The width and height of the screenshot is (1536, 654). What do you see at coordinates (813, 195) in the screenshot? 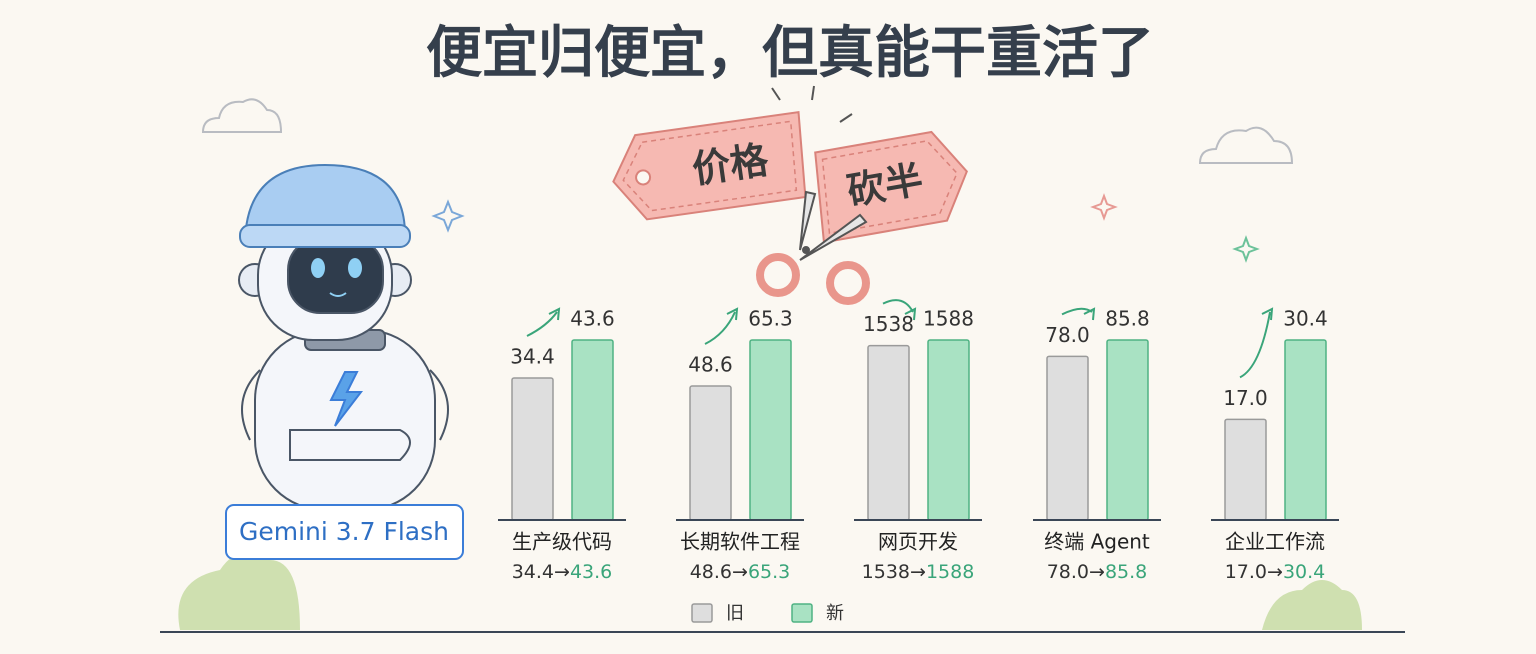
I see `scissors` at bounding box center [813, 195].